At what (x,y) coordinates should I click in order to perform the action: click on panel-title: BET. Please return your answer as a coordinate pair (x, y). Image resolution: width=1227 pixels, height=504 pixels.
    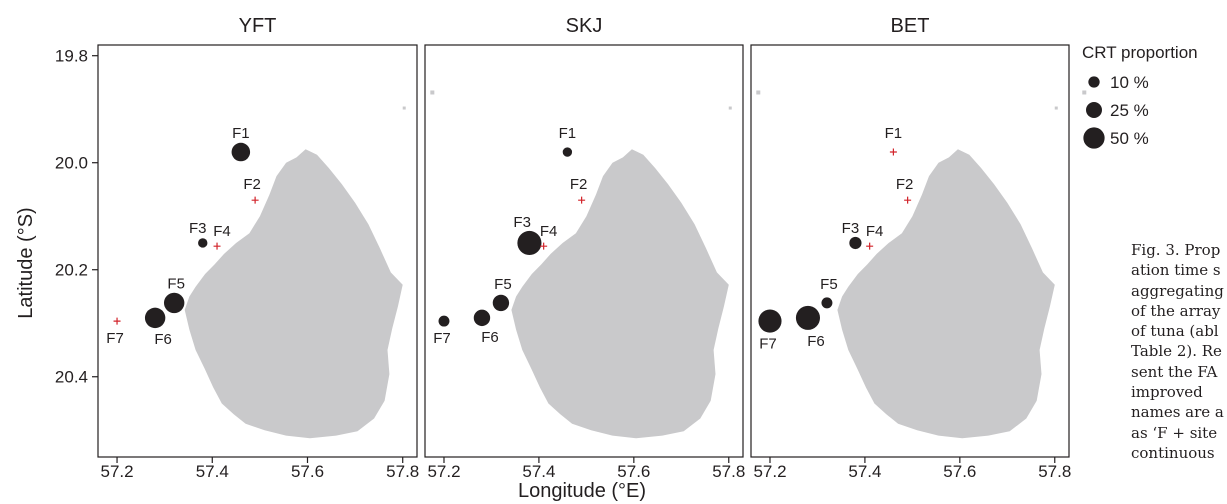
    Looking at the image, I should click on (910, 26).